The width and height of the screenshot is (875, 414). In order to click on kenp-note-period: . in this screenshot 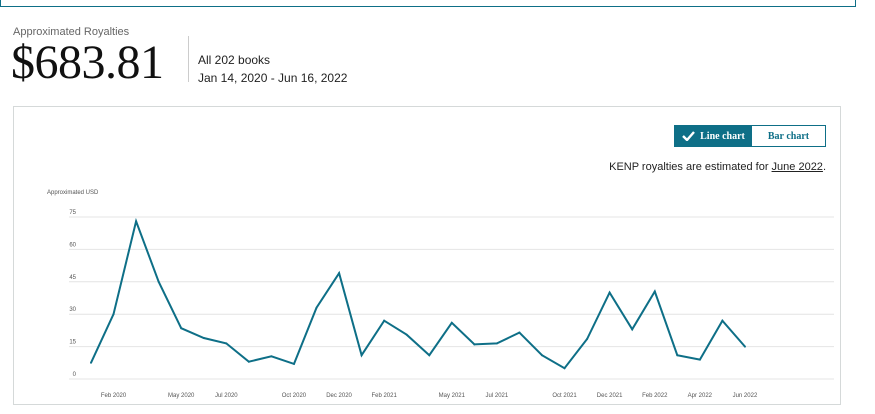, I will do `click(824, 167)`.